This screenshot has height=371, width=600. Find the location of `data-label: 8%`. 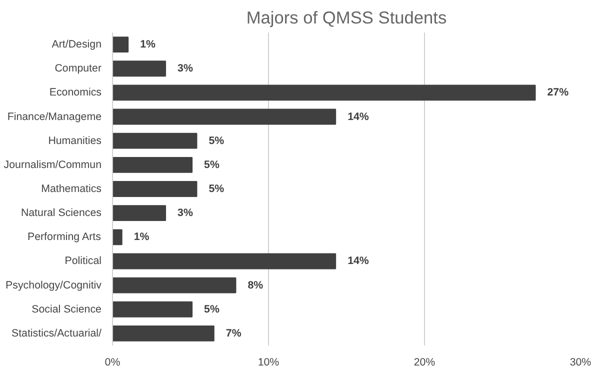

data-label: 8% is located at coordinates (256, 285).